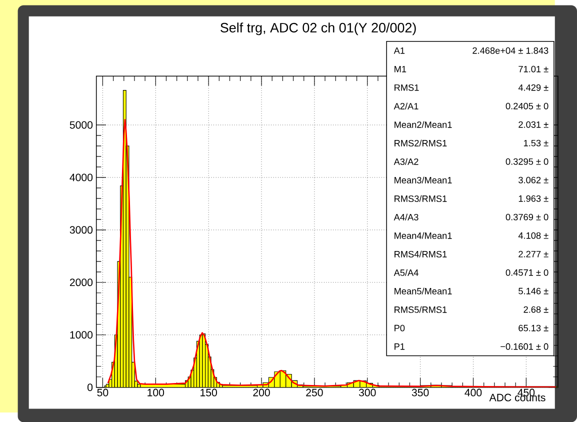 This screenshot has width=577, height=422. Describe the element at coordinates (533, 69) in the screenshot. I see `text: 71.01 ±` at that location.